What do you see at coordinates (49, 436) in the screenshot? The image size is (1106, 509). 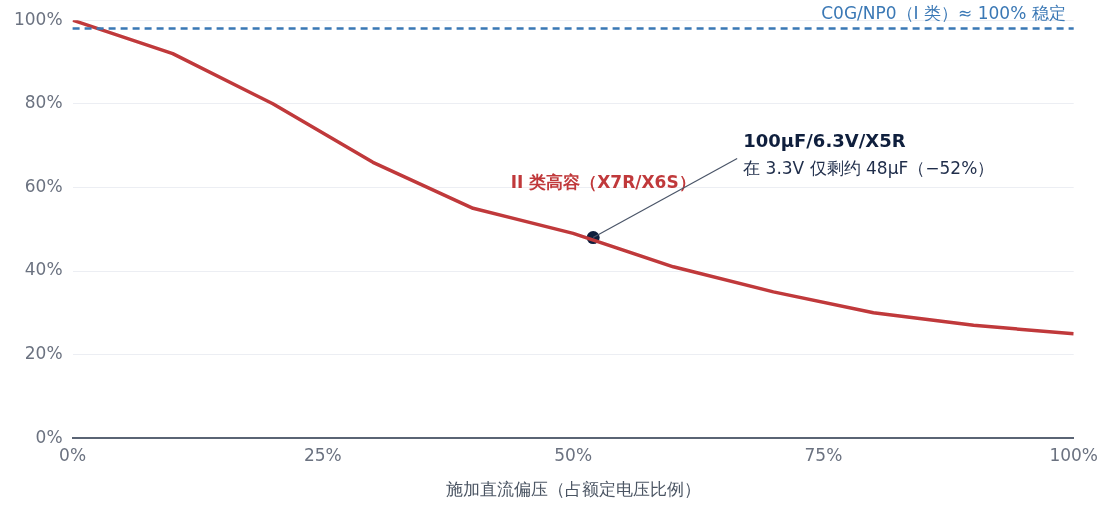 I see `y-tick-label: 0%` at bounding box center [49, 436].